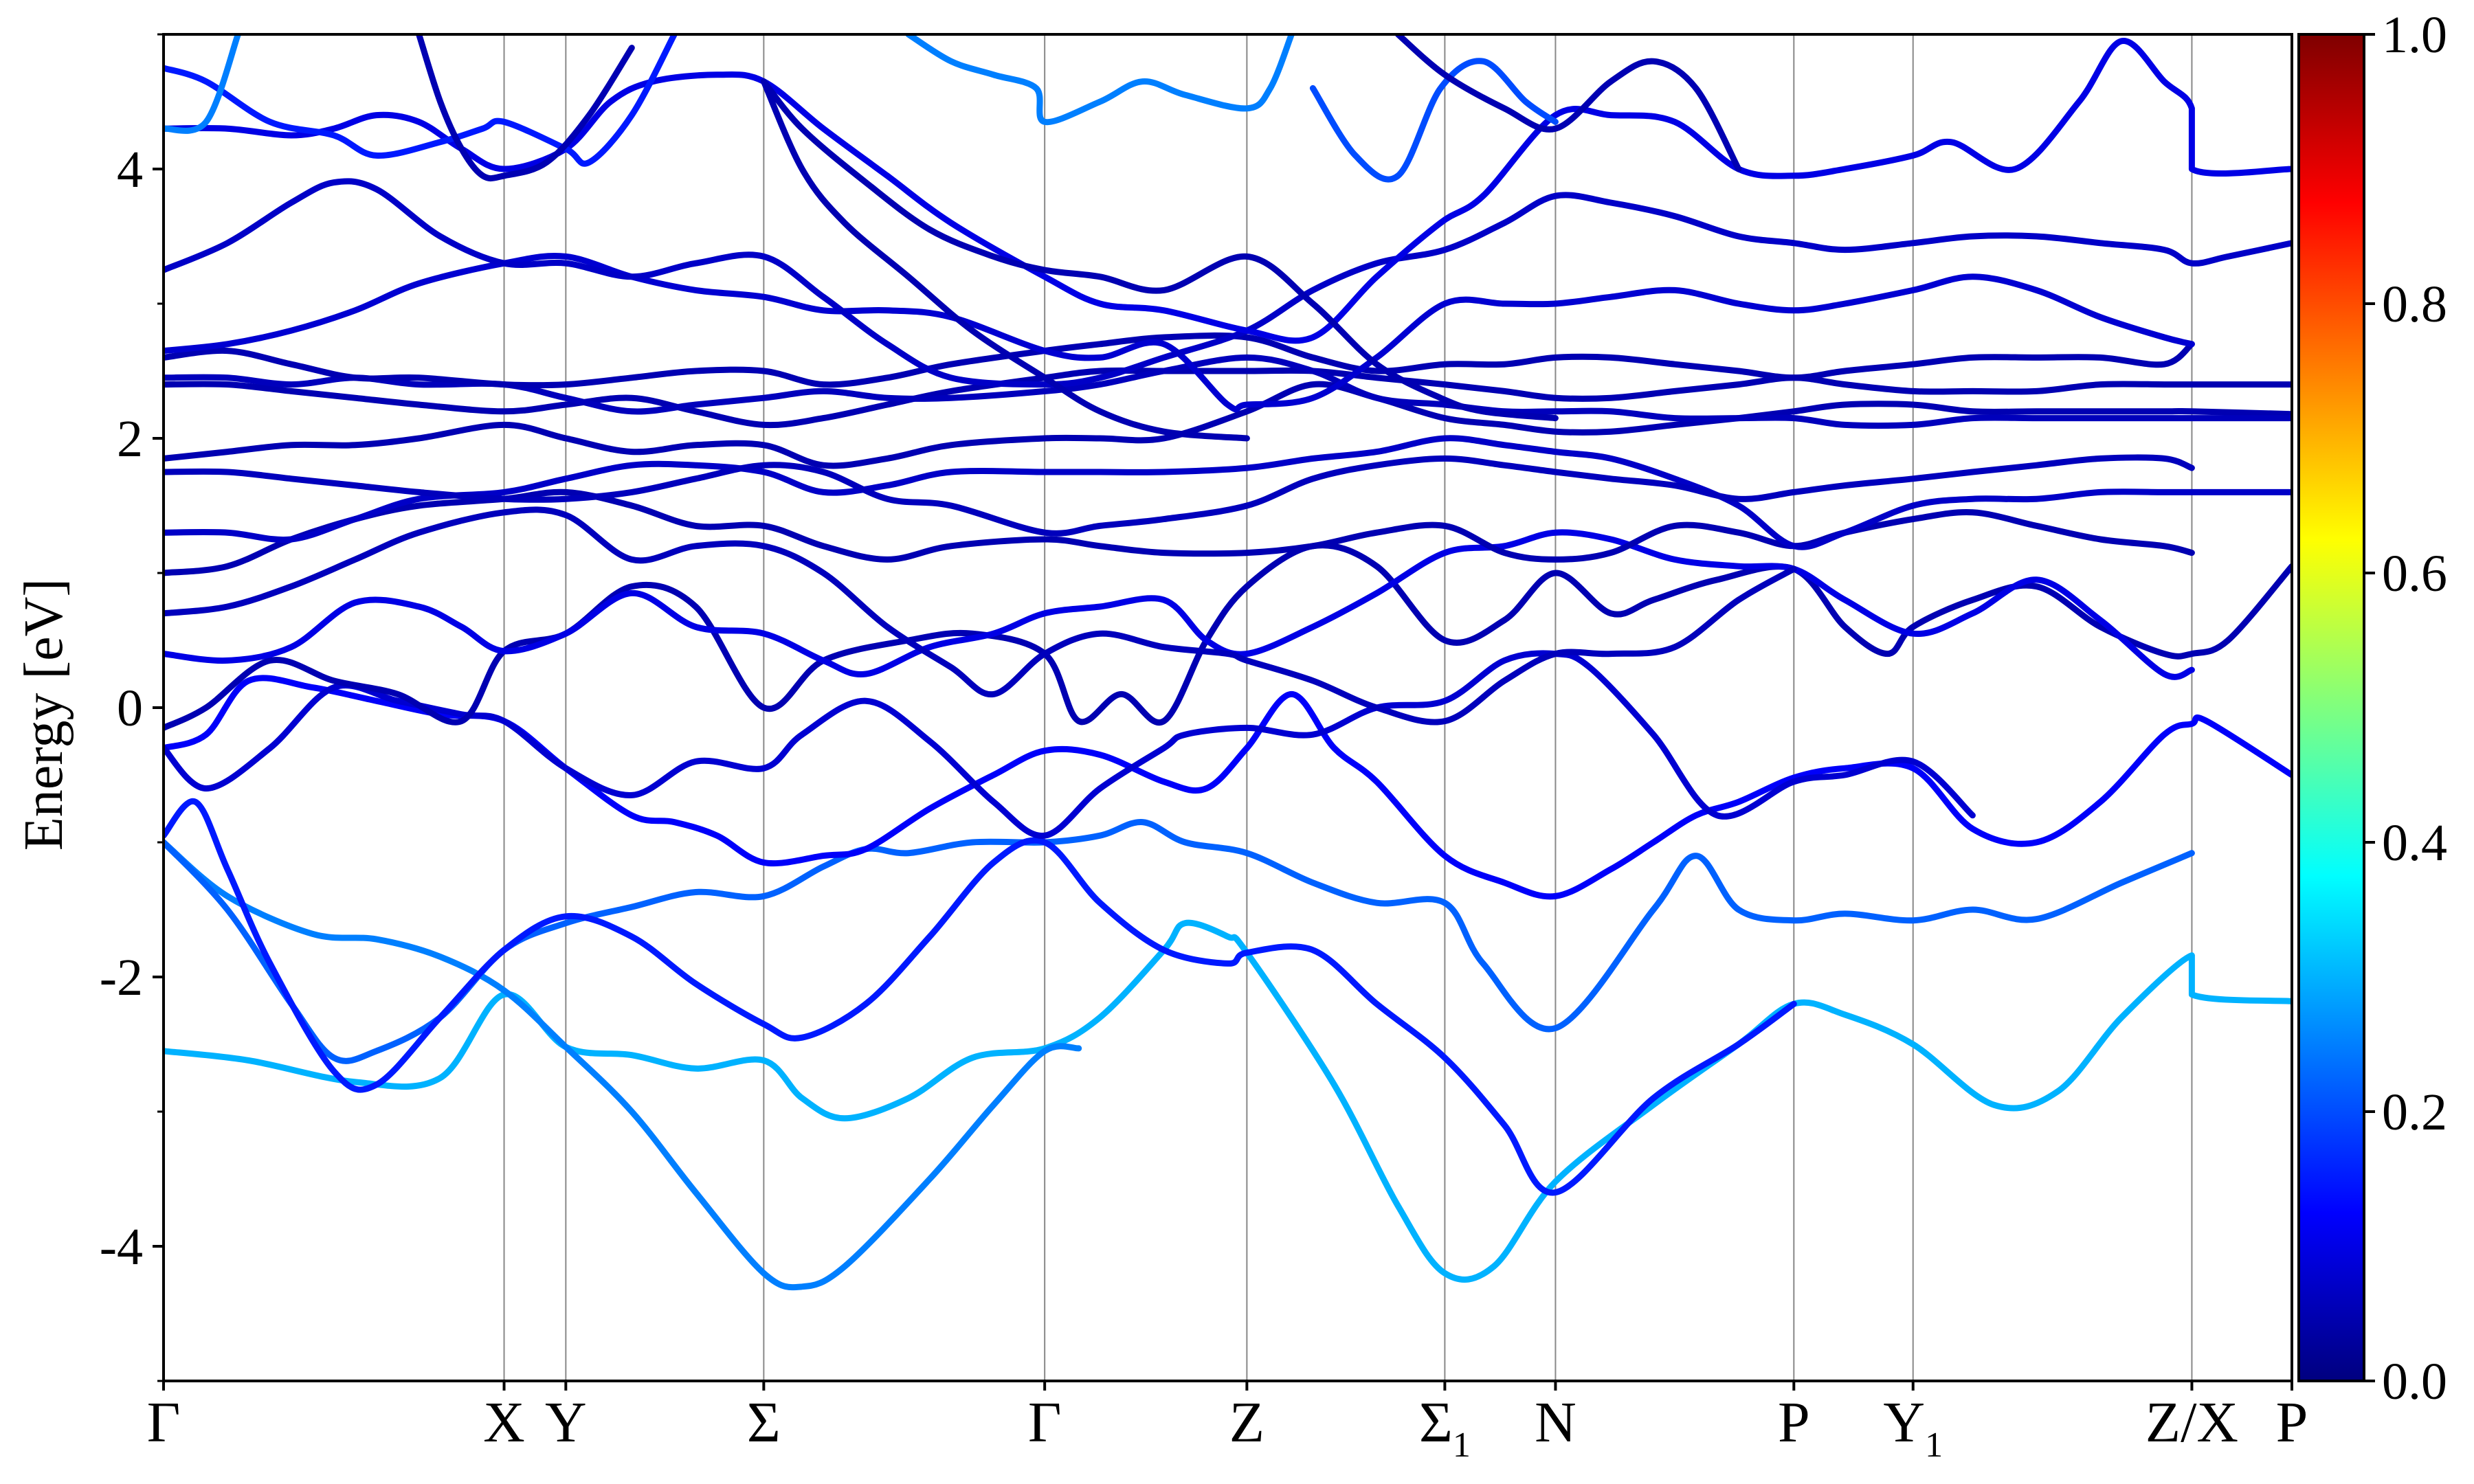 The image size is (2474, 1484). I want to click on kpoint-label: Z/X, so click(2192, 1422).